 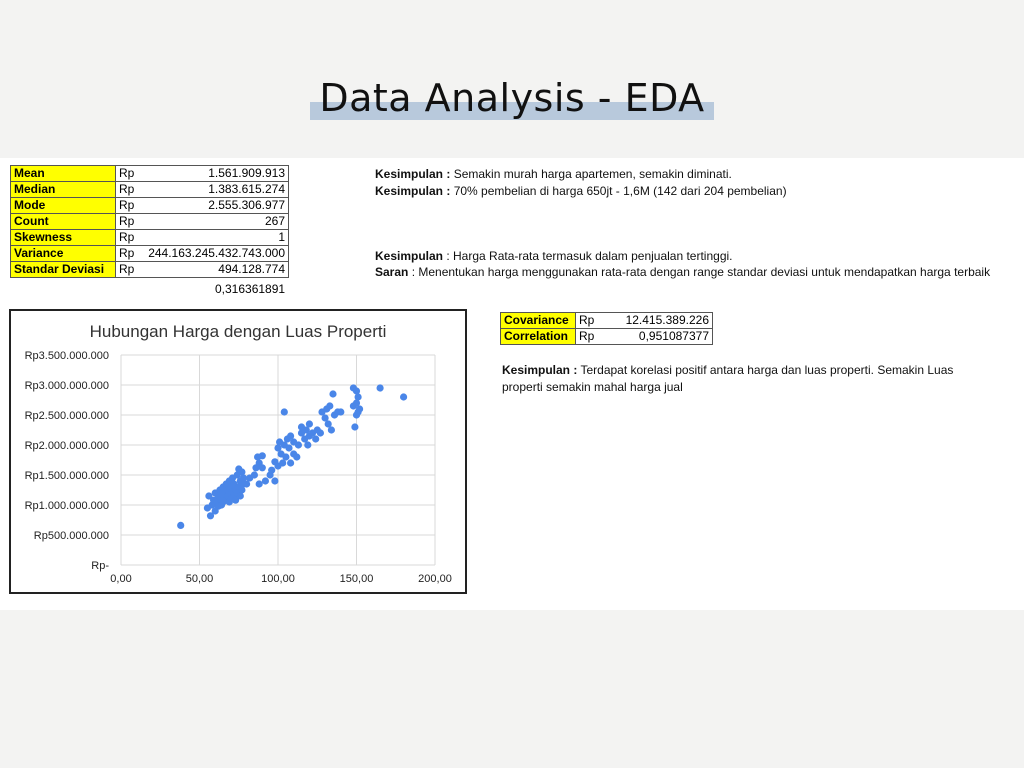 I want to click on correlation-row-value: 0,951087377, so click(x=659, y=336).